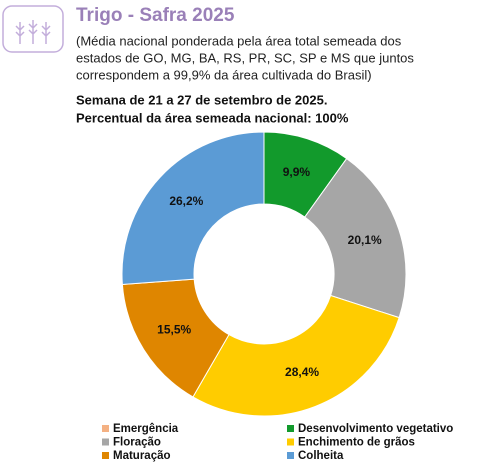 This screenshot has width=500, height=470. What do you see at coordinates (155, 15) in the screenshot?
I see `chart-title: Trigo - Safra 2025` at bounding box center [155, 15].